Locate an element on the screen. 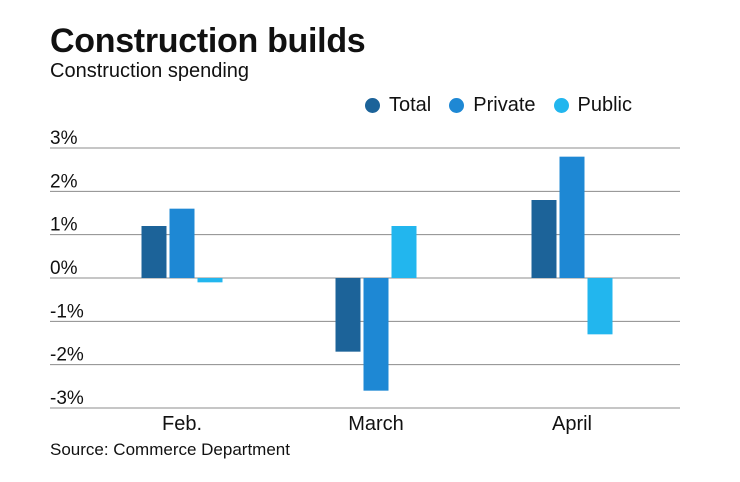  legend-swatch-private is located at coordinates (457, 105).